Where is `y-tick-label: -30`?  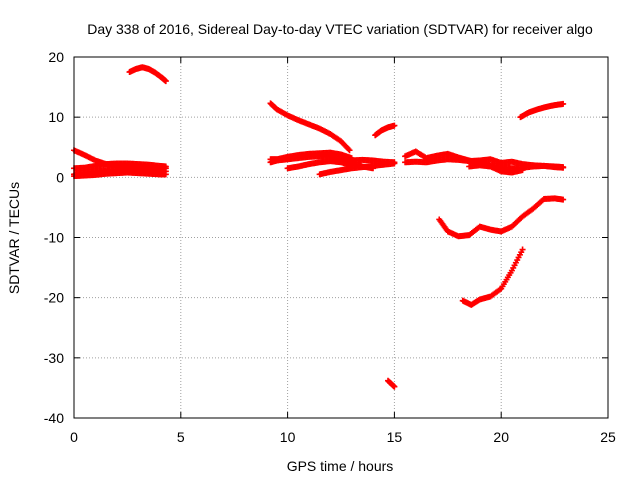 y-tick-label: -30 is located at coordinates (54, 358).